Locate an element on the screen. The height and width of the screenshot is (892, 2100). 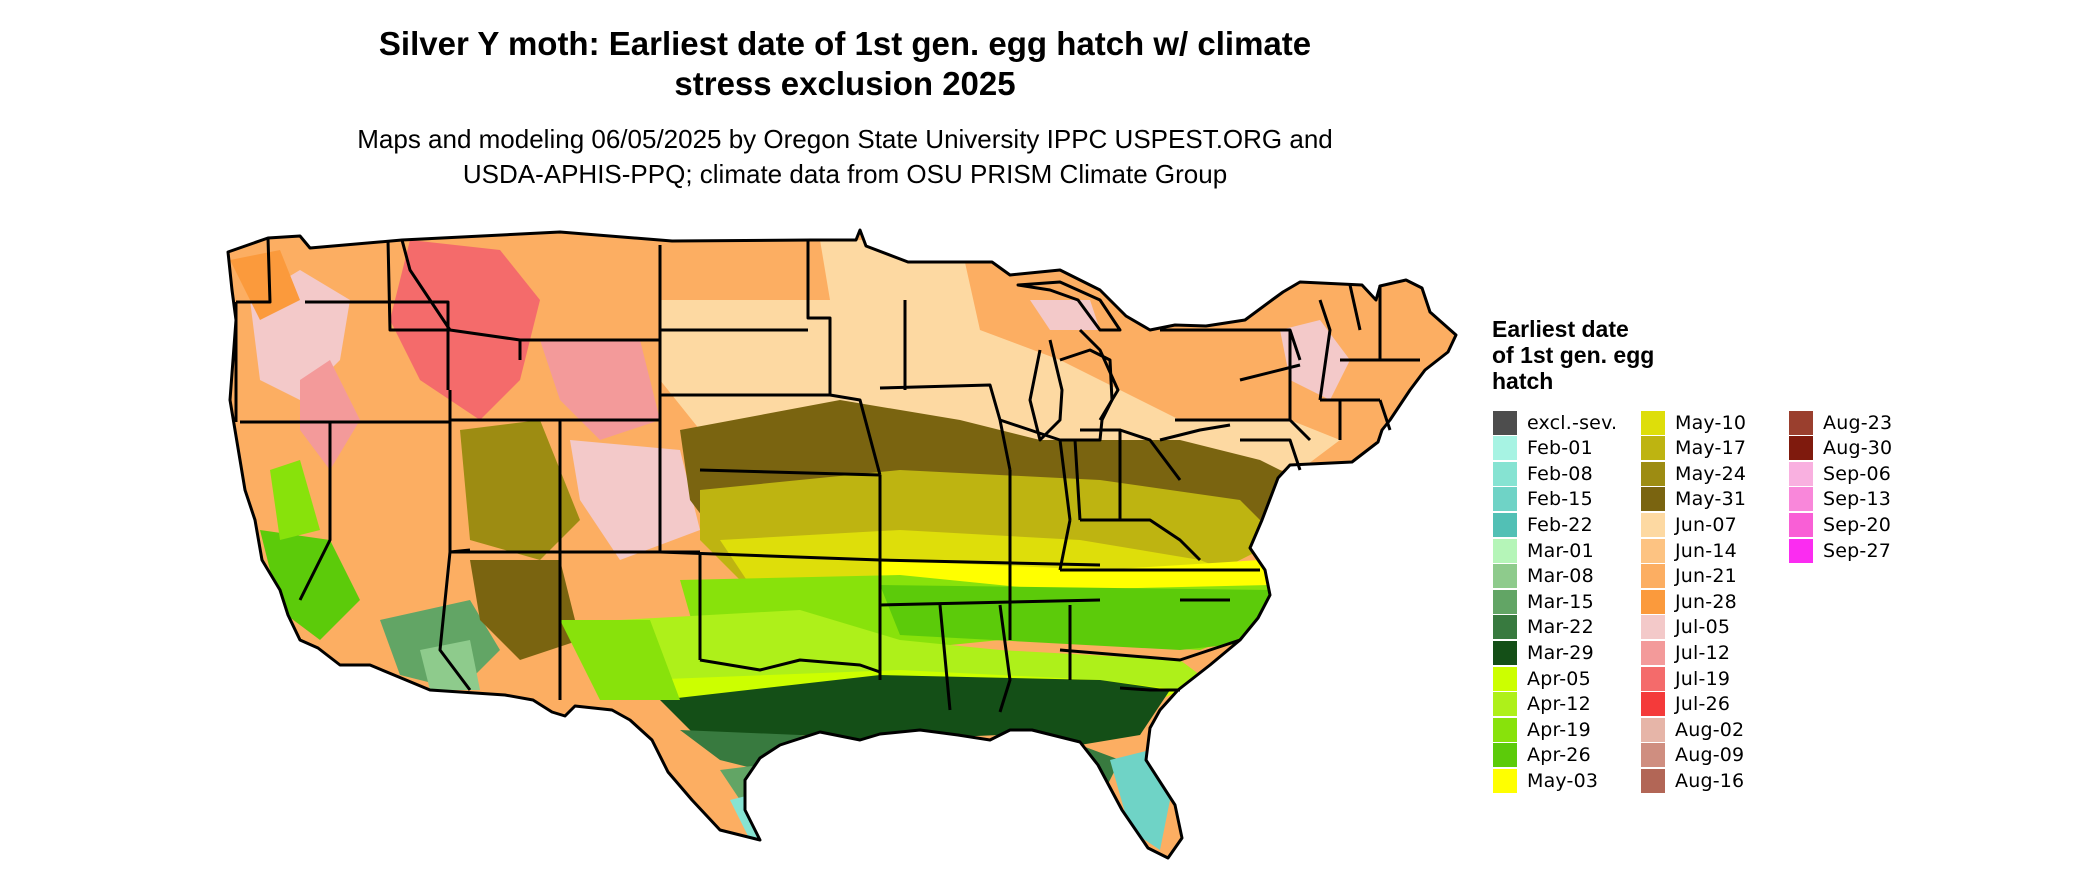
legend-label: Jul-19 is located at coordinates (1703, 678).